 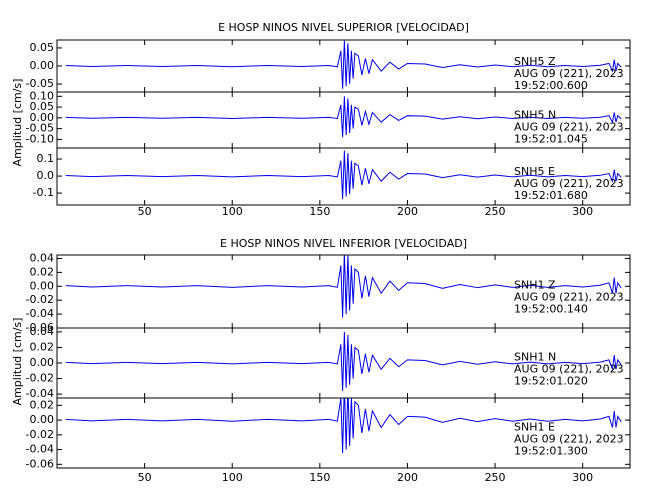 I want to click on y-tick-label: -0.10, so click(x=40, y=138).